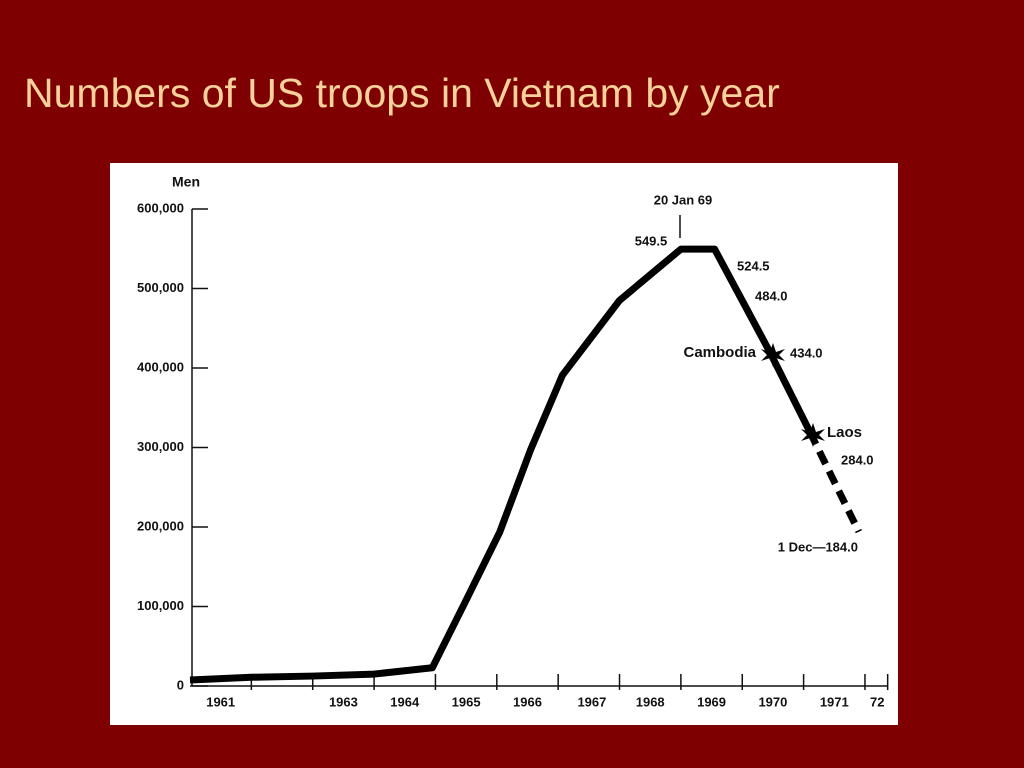 The height and width of the screenshot is (768, 1024). I want to click on slide-title: Numbers of US troops in Vietnam by year, so click(402, 93).